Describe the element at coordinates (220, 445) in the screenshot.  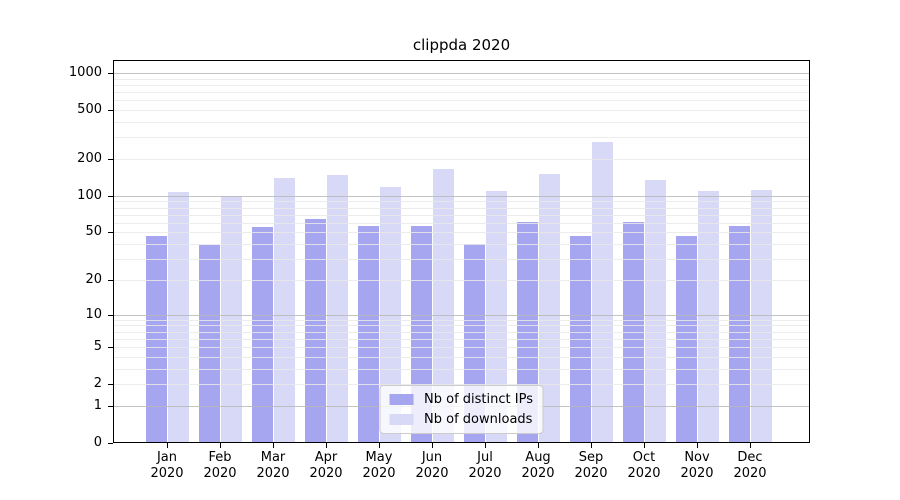
I see `x-tick-feb` at that location.